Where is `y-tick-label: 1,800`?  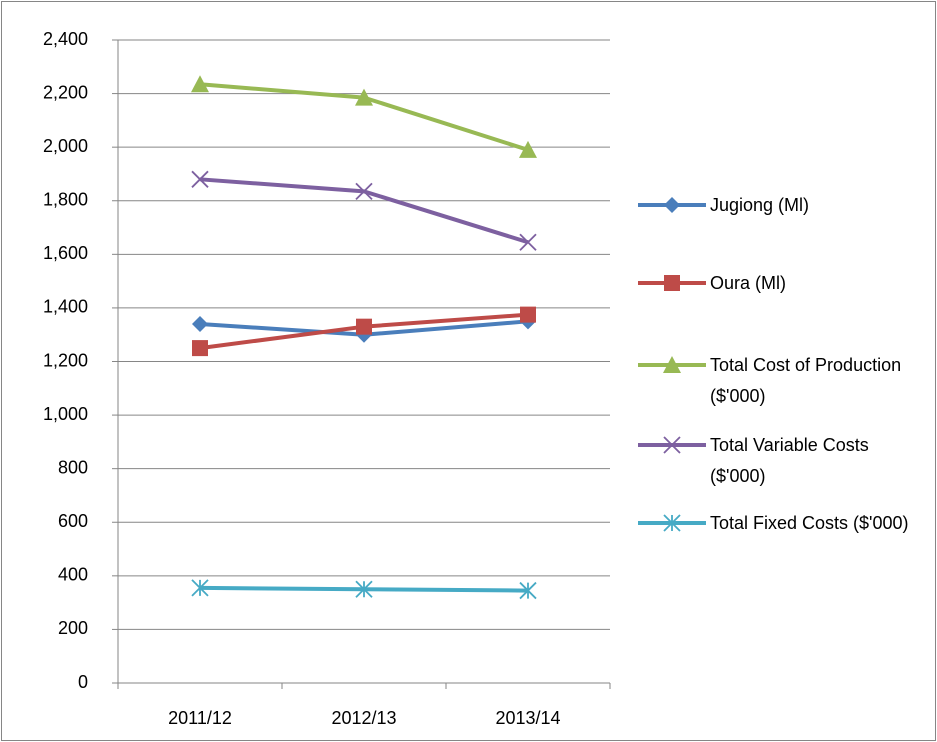
y-tick-label: 1,800 is located at coordinates (65, 200).